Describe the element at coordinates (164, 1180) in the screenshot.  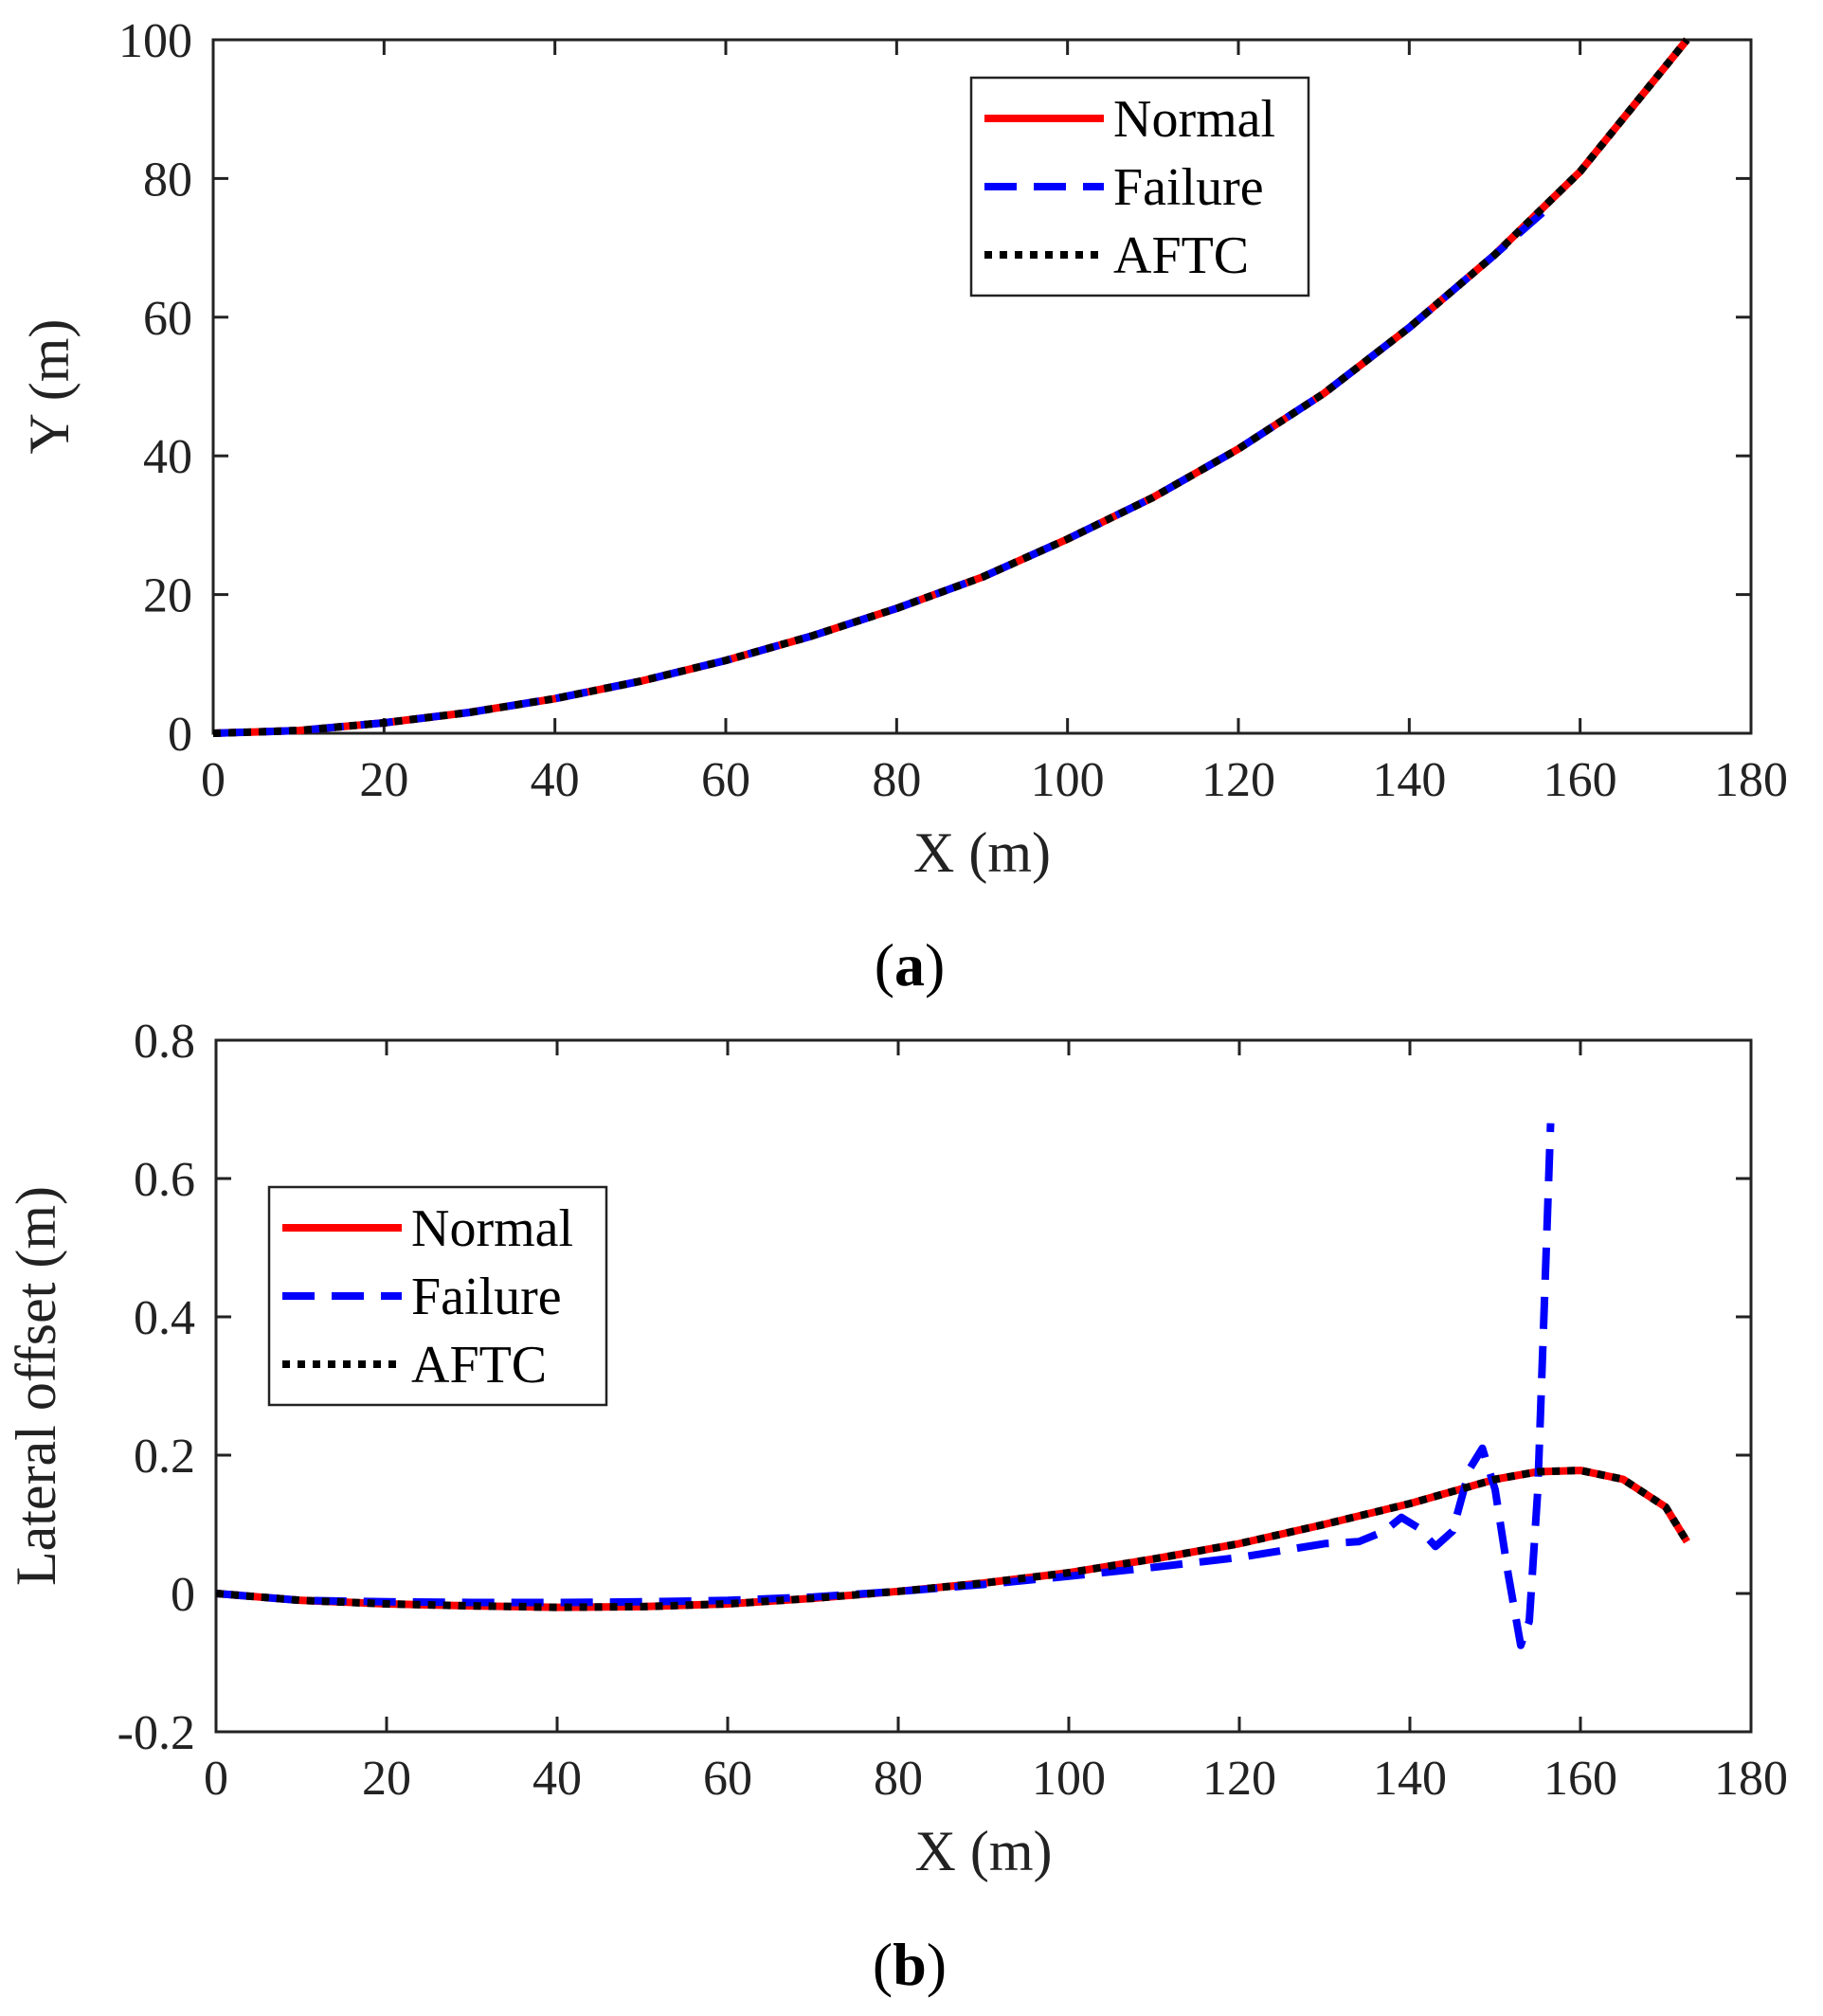
I see `y-tick-label: 0.6` at that location.